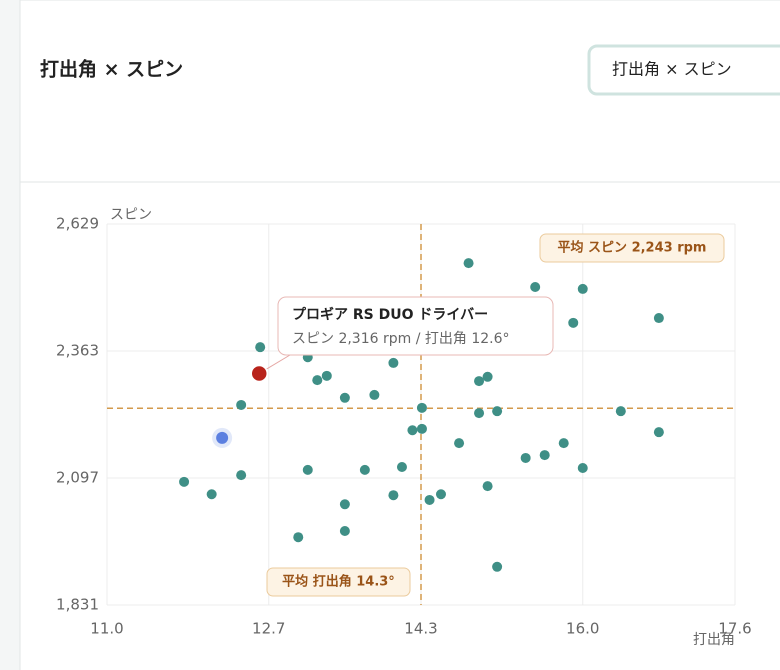 The height and width of the screenshot is (670, 780). What do you see at coordinates (582, 629) in the screenshot?
I see `x-tick-label: 16.0` at bounding box center [582, 629].